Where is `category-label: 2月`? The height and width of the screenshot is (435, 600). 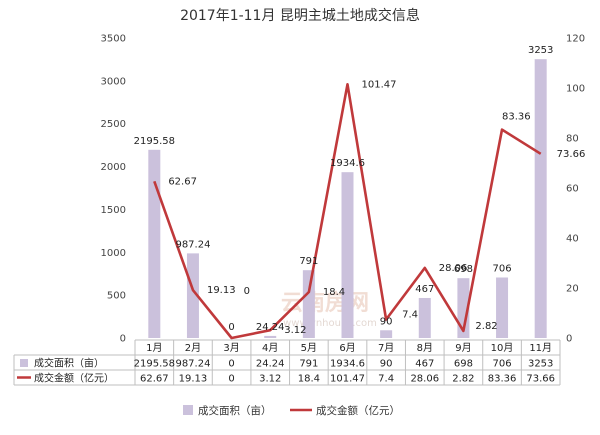
category-label: 2月 is located at coordinates (193, 348).